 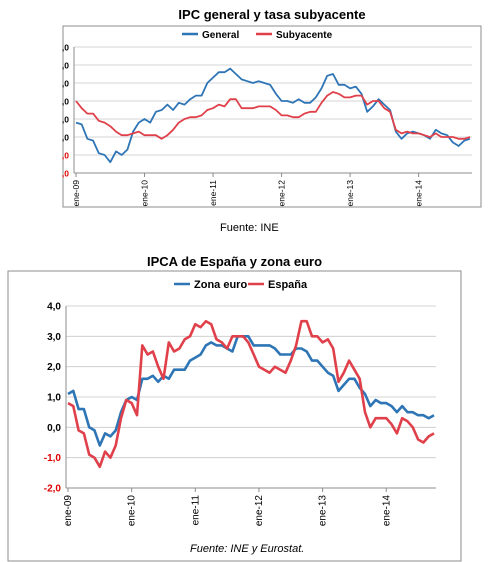 I want to click on chart2-xtick-1: ene-10, so click(x=132, y=511).